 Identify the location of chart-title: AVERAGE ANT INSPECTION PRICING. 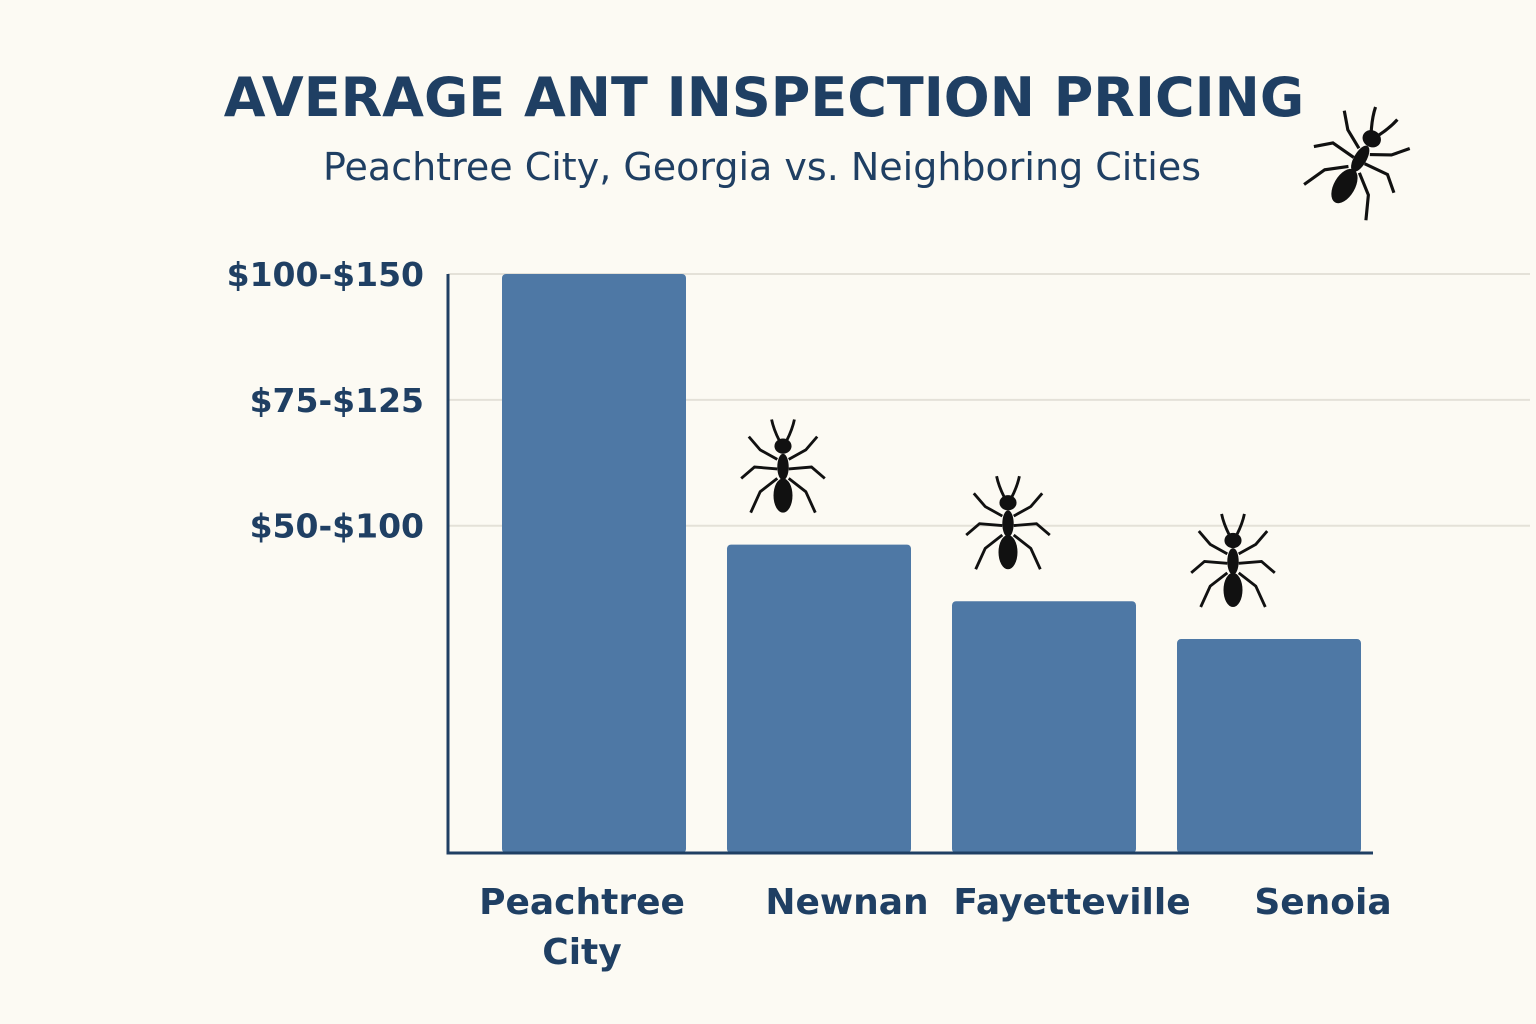
(764, 97).